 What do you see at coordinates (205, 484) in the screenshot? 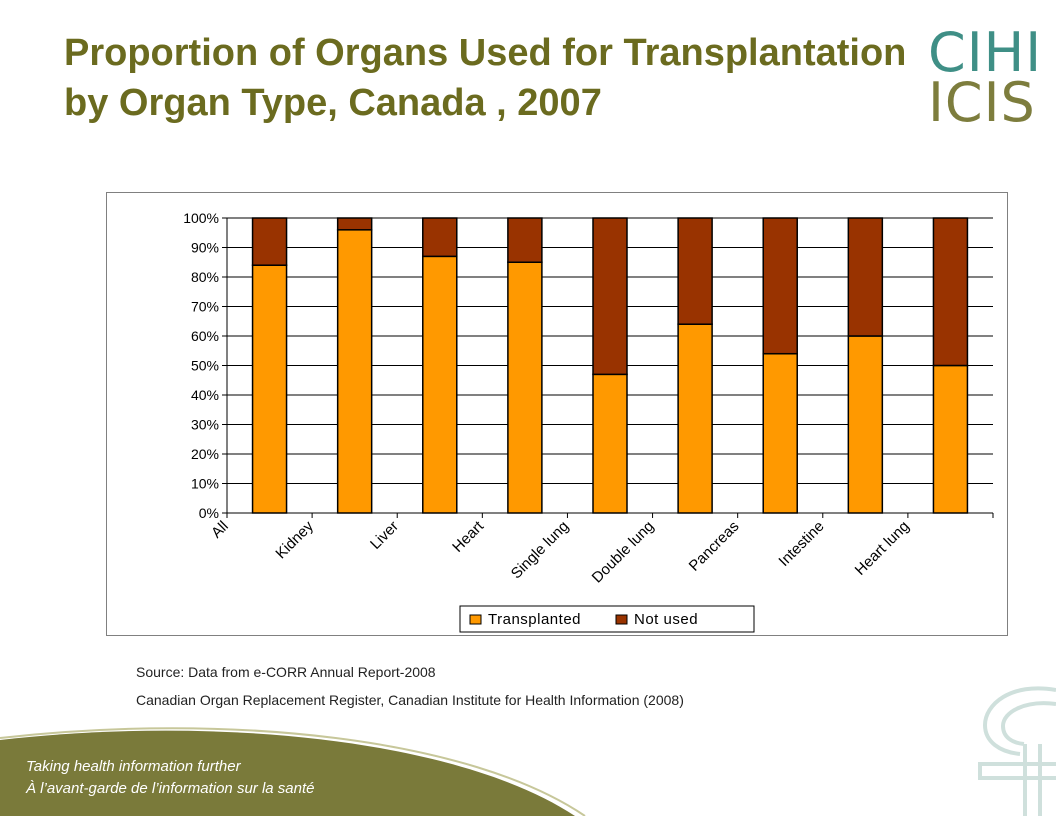
I see `y-tick-label: 10%` at bounding box center [205, 484].